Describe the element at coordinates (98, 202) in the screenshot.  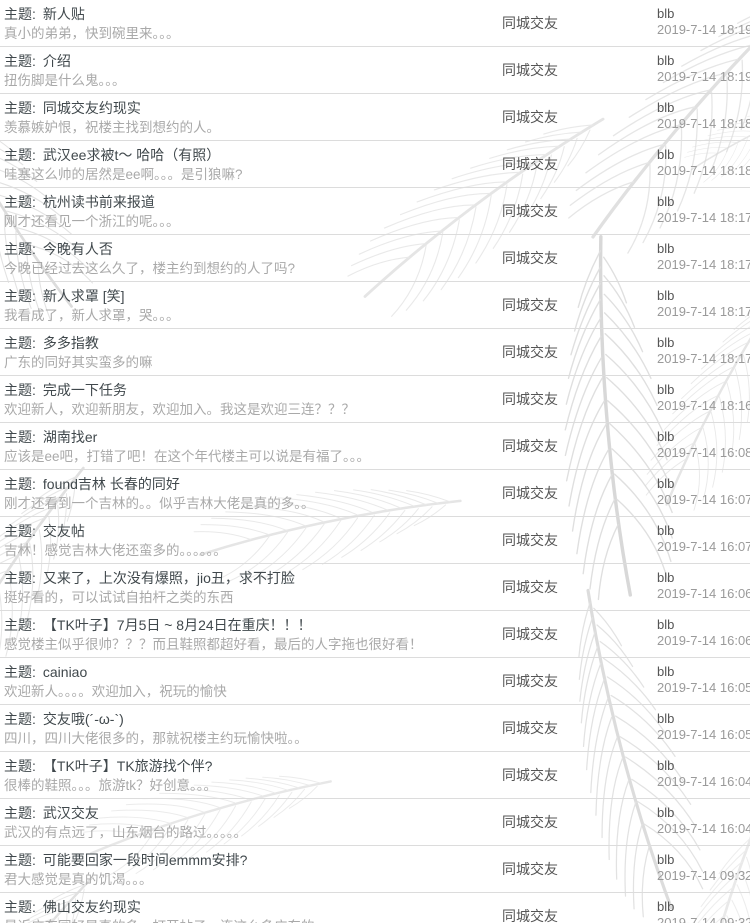
I see `thread-title-link: 杭州读书前来报道` at that location.